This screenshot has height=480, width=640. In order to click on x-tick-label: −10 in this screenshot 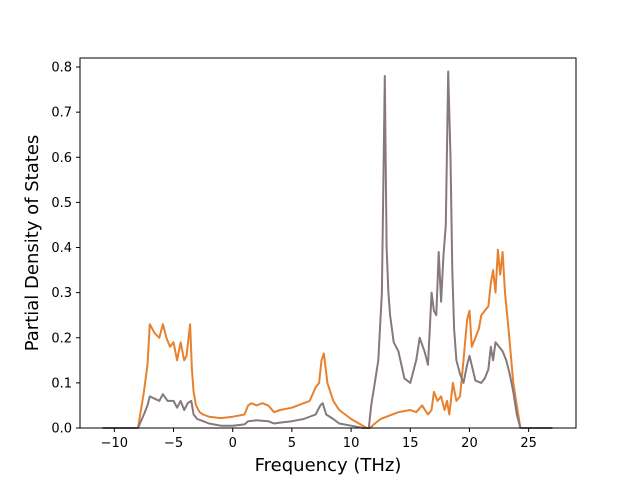, I will do `click(114, 443)`.